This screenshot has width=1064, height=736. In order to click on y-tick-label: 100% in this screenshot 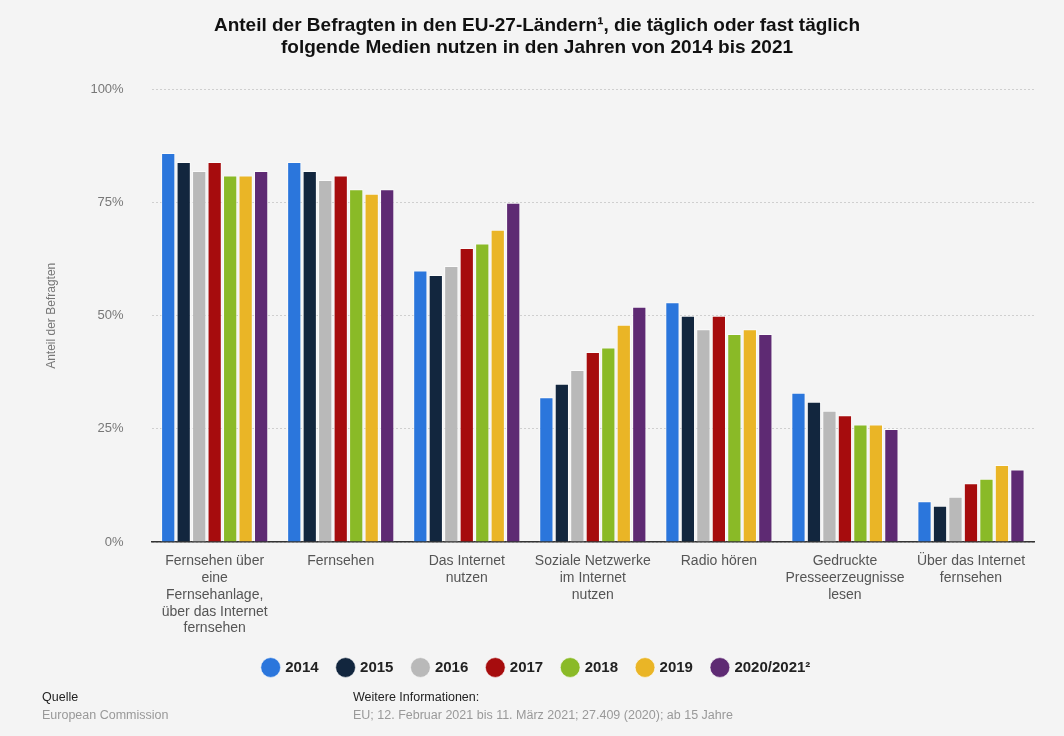, I will do `click(107, 89)`.